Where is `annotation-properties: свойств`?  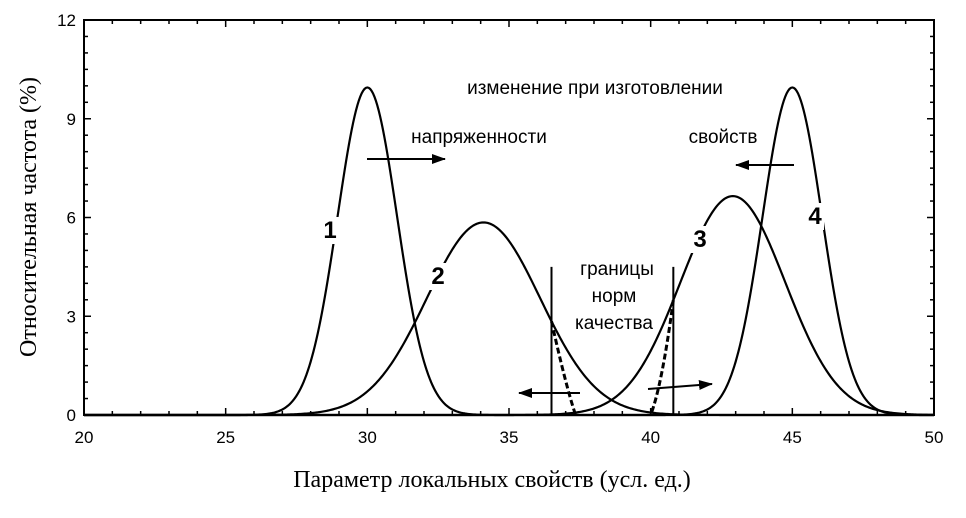 annotation-properties: свойств is located at coordinates (723, 137).